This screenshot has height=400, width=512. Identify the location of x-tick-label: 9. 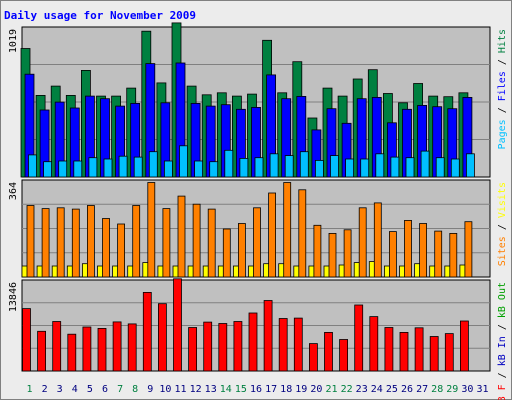
(150, 389).